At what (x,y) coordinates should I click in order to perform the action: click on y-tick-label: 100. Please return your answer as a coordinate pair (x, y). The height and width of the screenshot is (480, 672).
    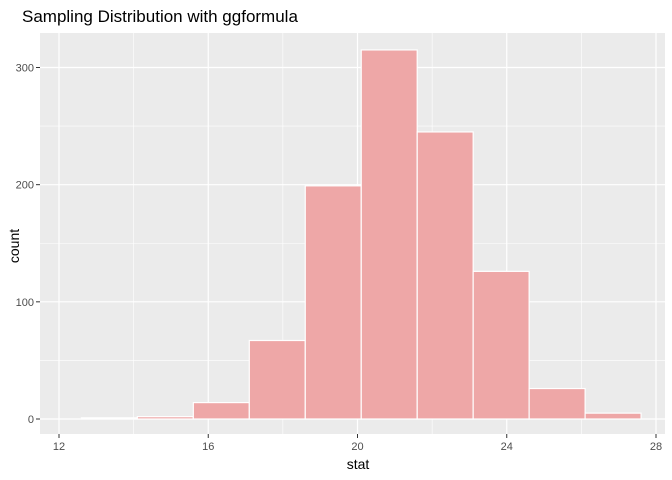
    Looking at the image, I should click on (25, 303).